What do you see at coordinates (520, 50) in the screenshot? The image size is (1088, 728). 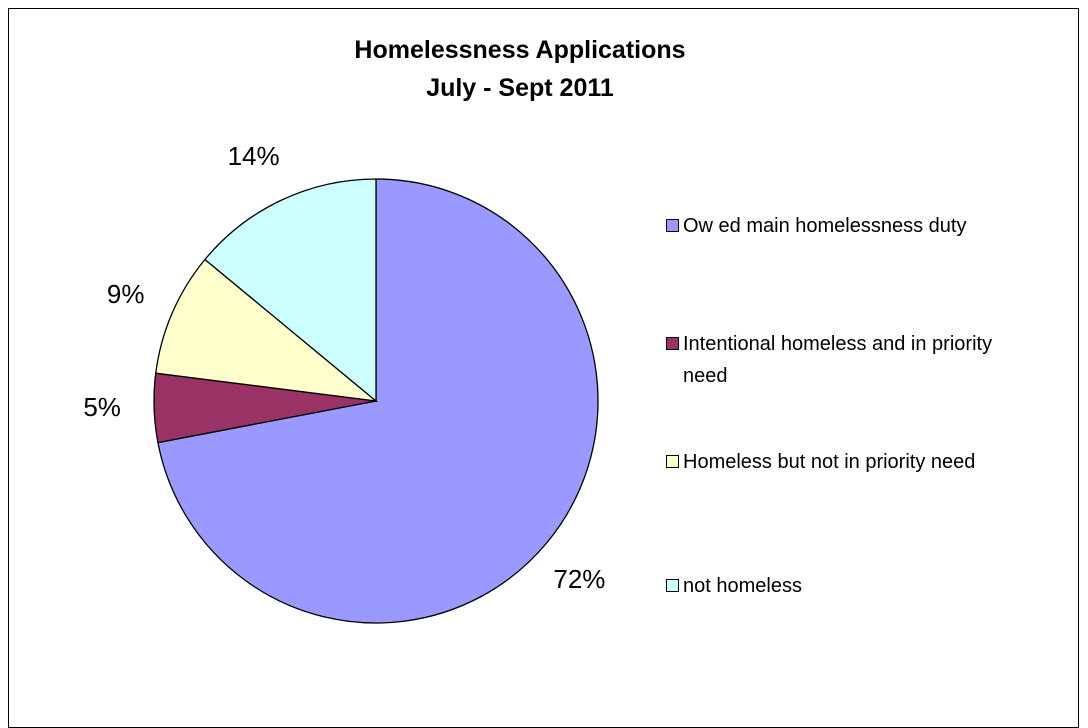 I see `chart-title: Homelessness Applications` at bounding box center [520, 50].